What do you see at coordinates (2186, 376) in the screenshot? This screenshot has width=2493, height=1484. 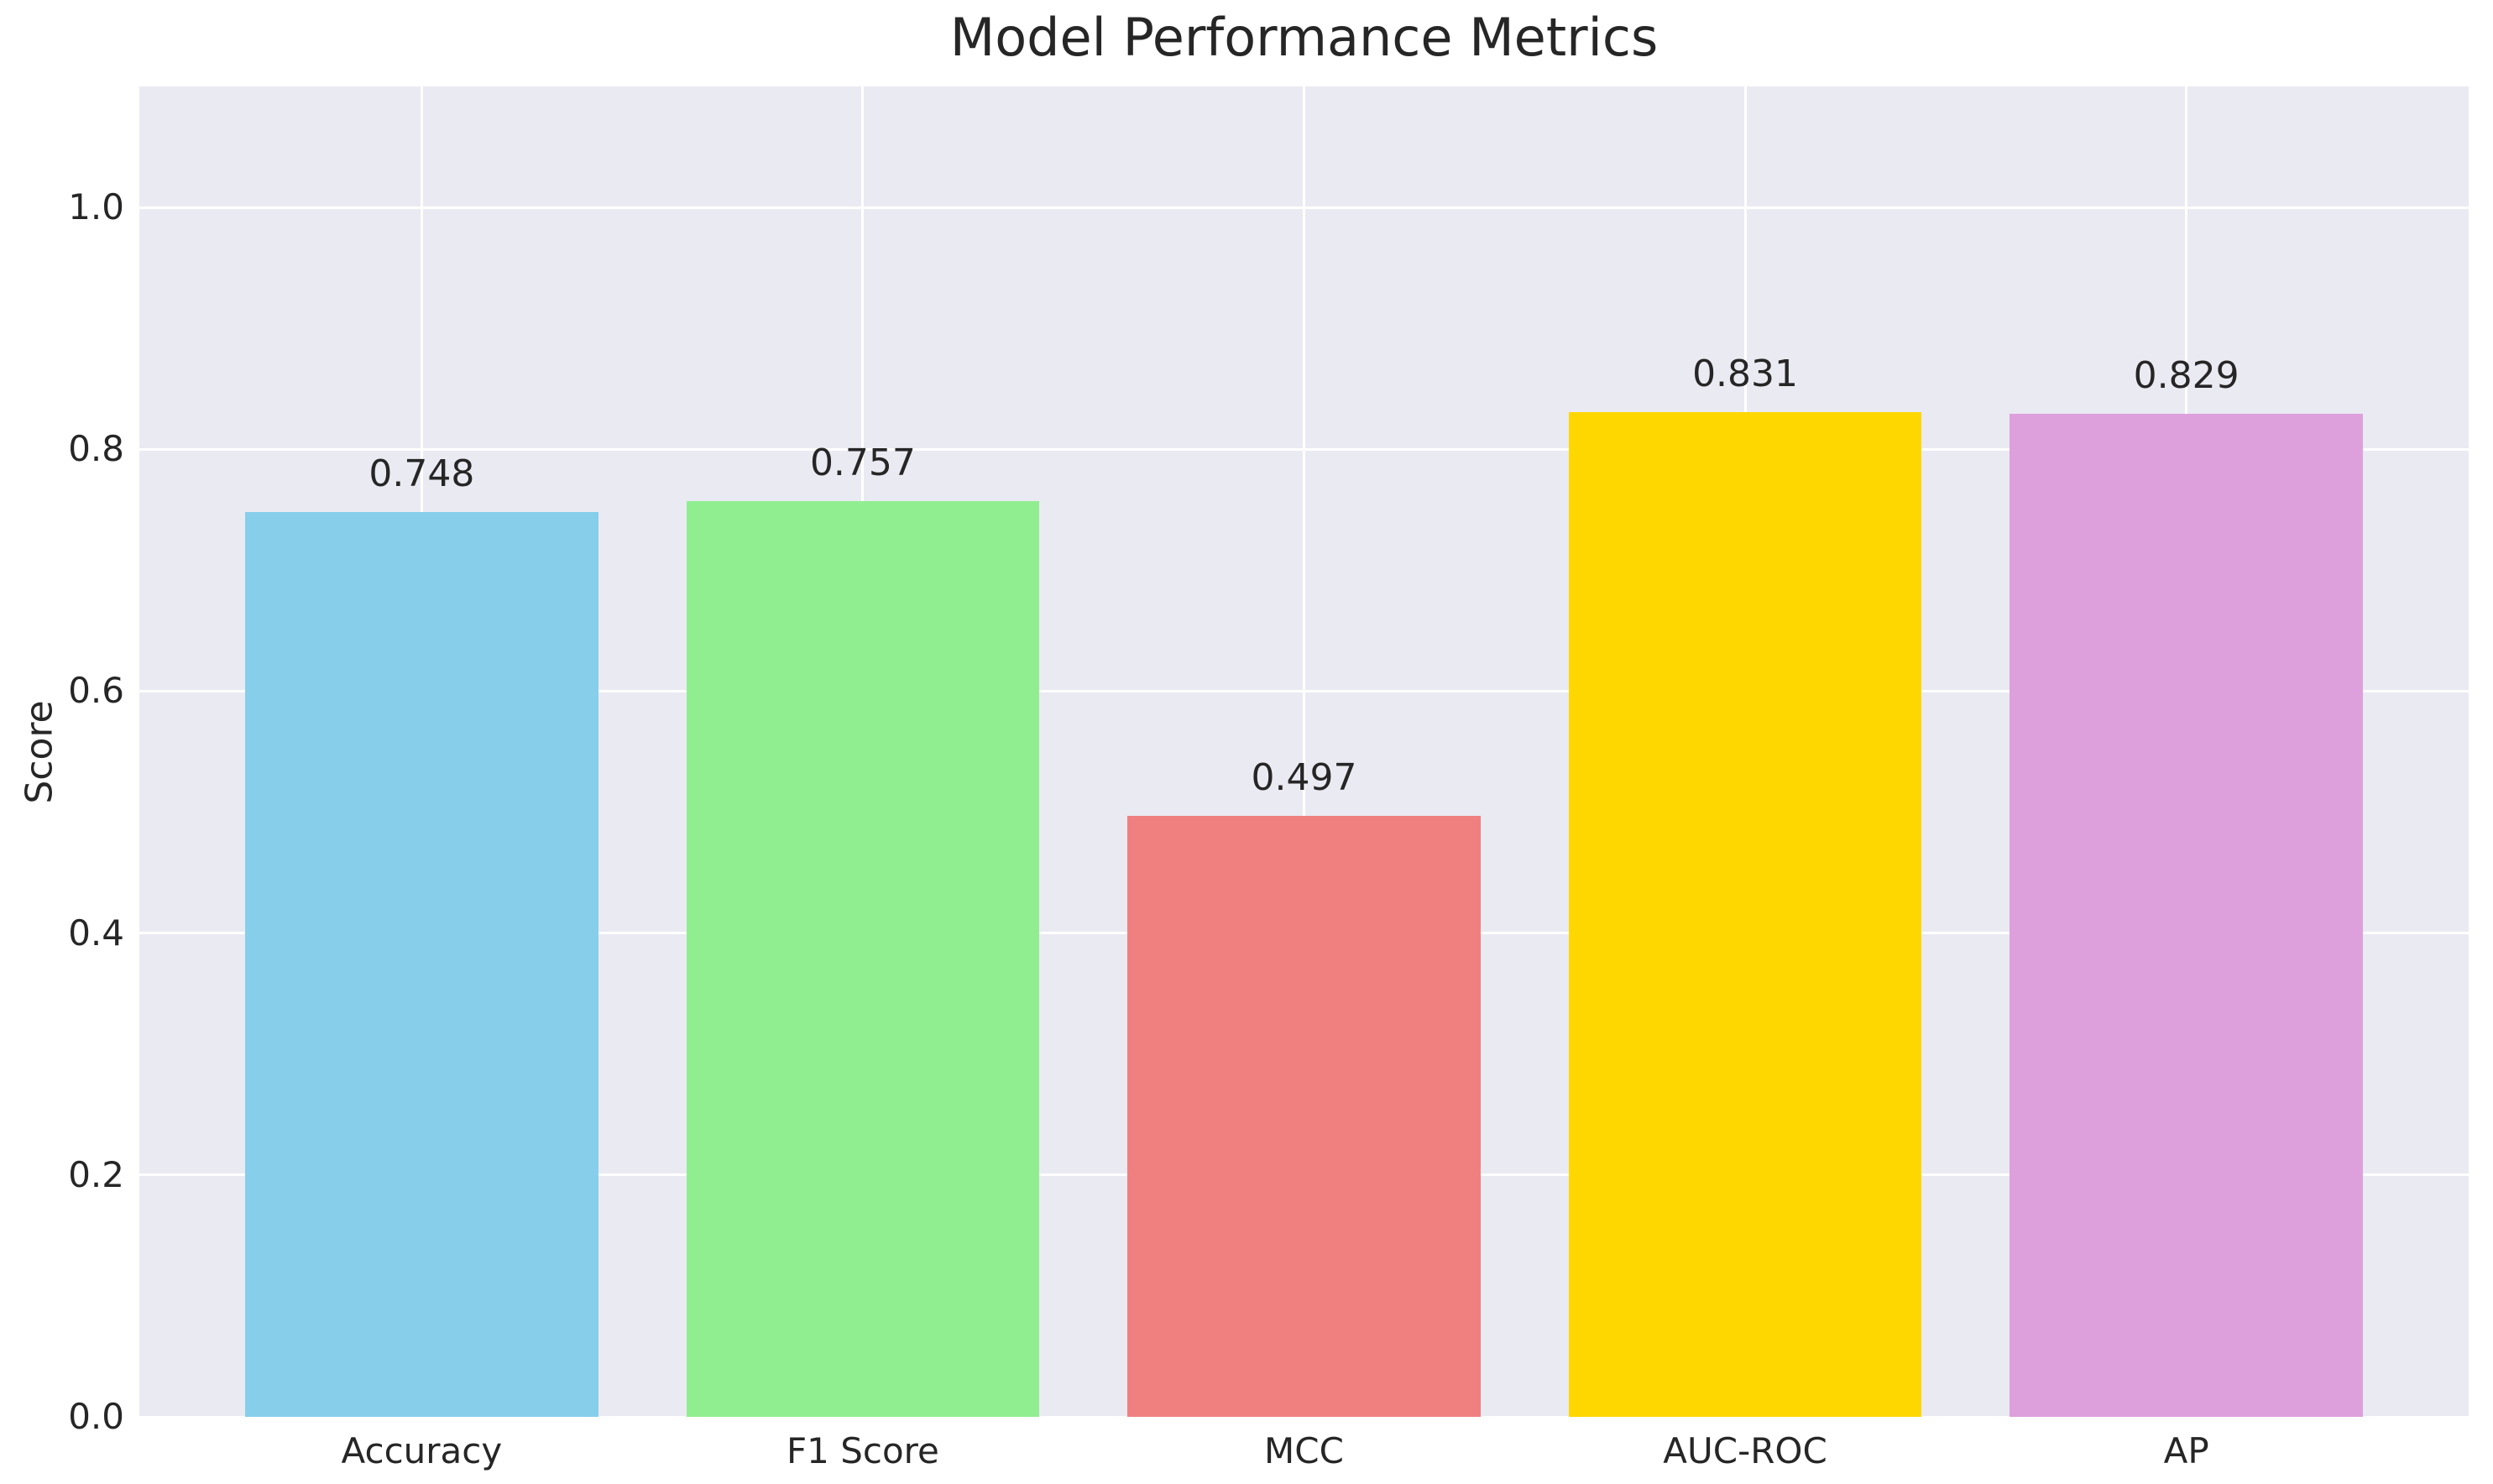 I see `bar-value-label: 0.829` at bounding box center [2186, 376].